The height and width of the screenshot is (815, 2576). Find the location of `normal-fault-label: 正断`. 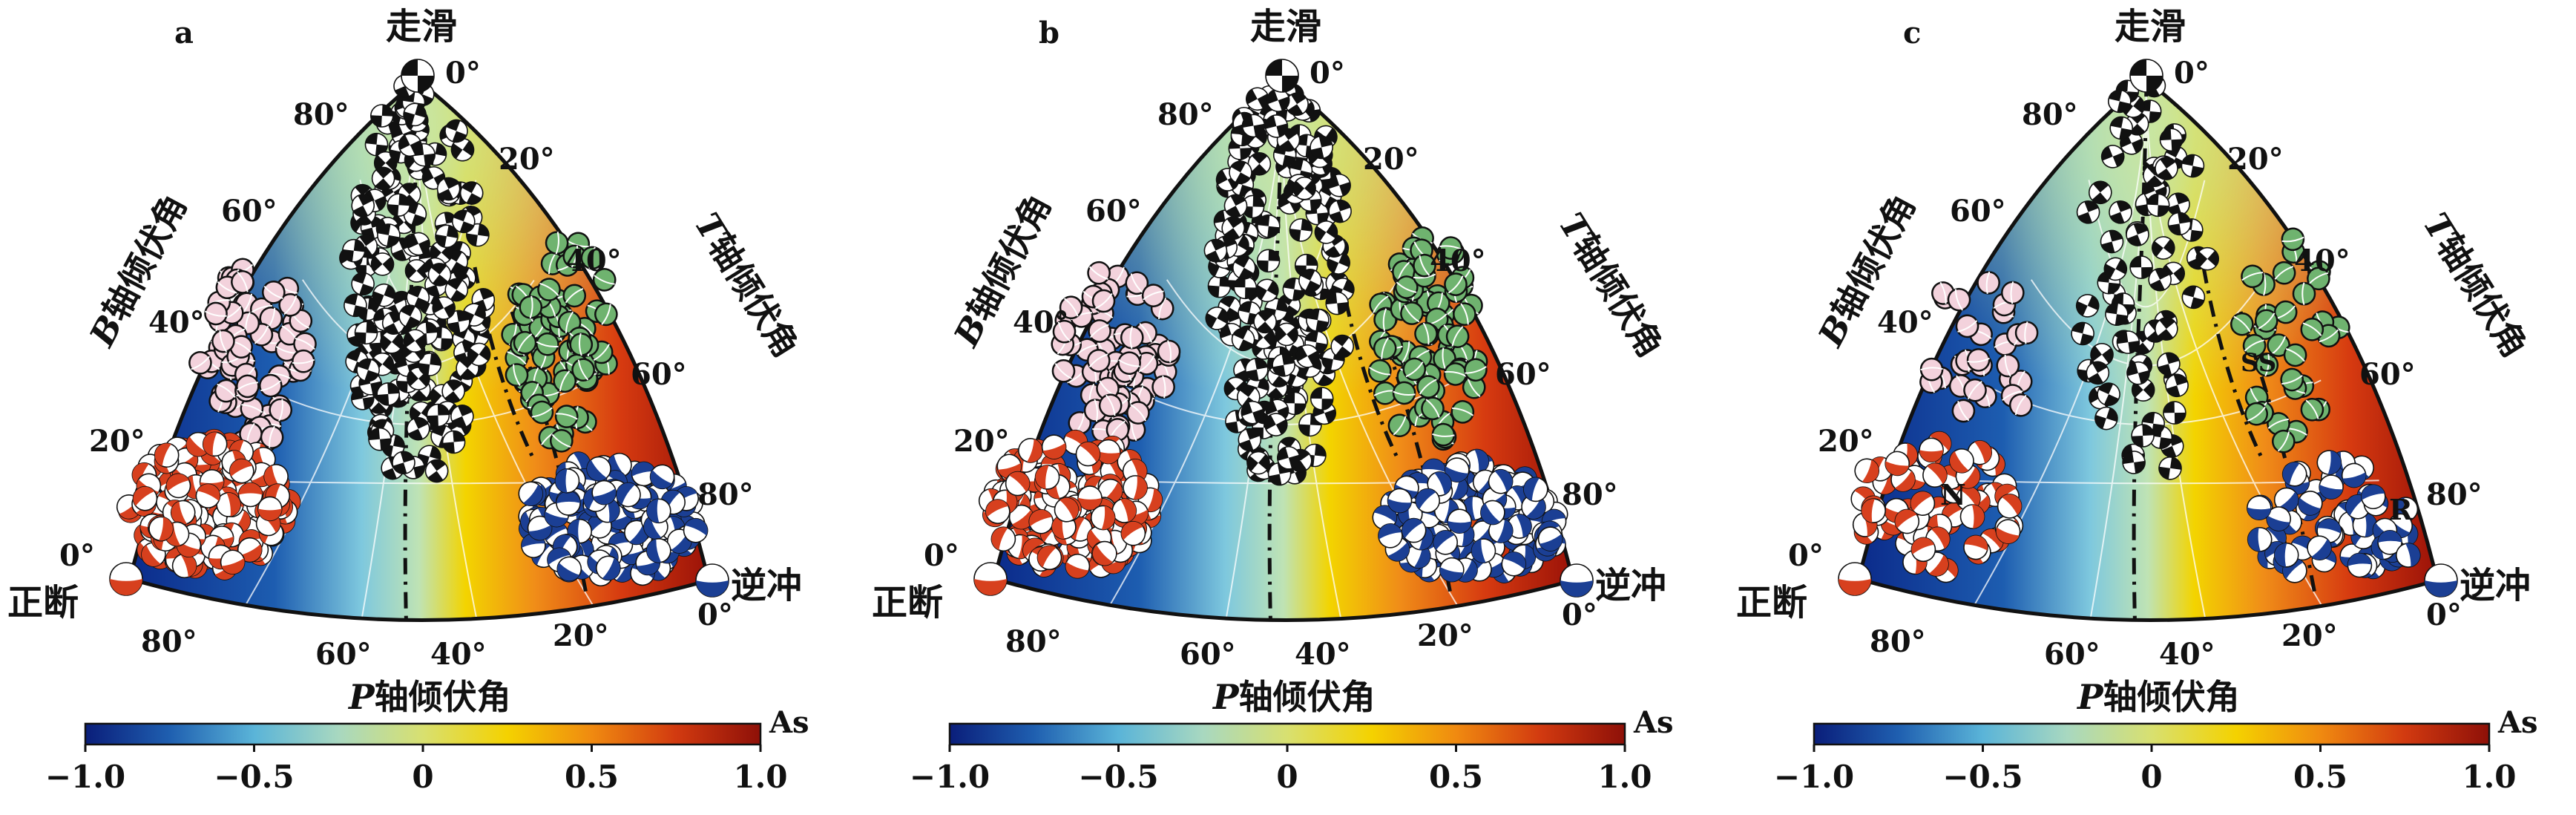

normal-fault-label: 正断 is located at coordinates (907, 602).